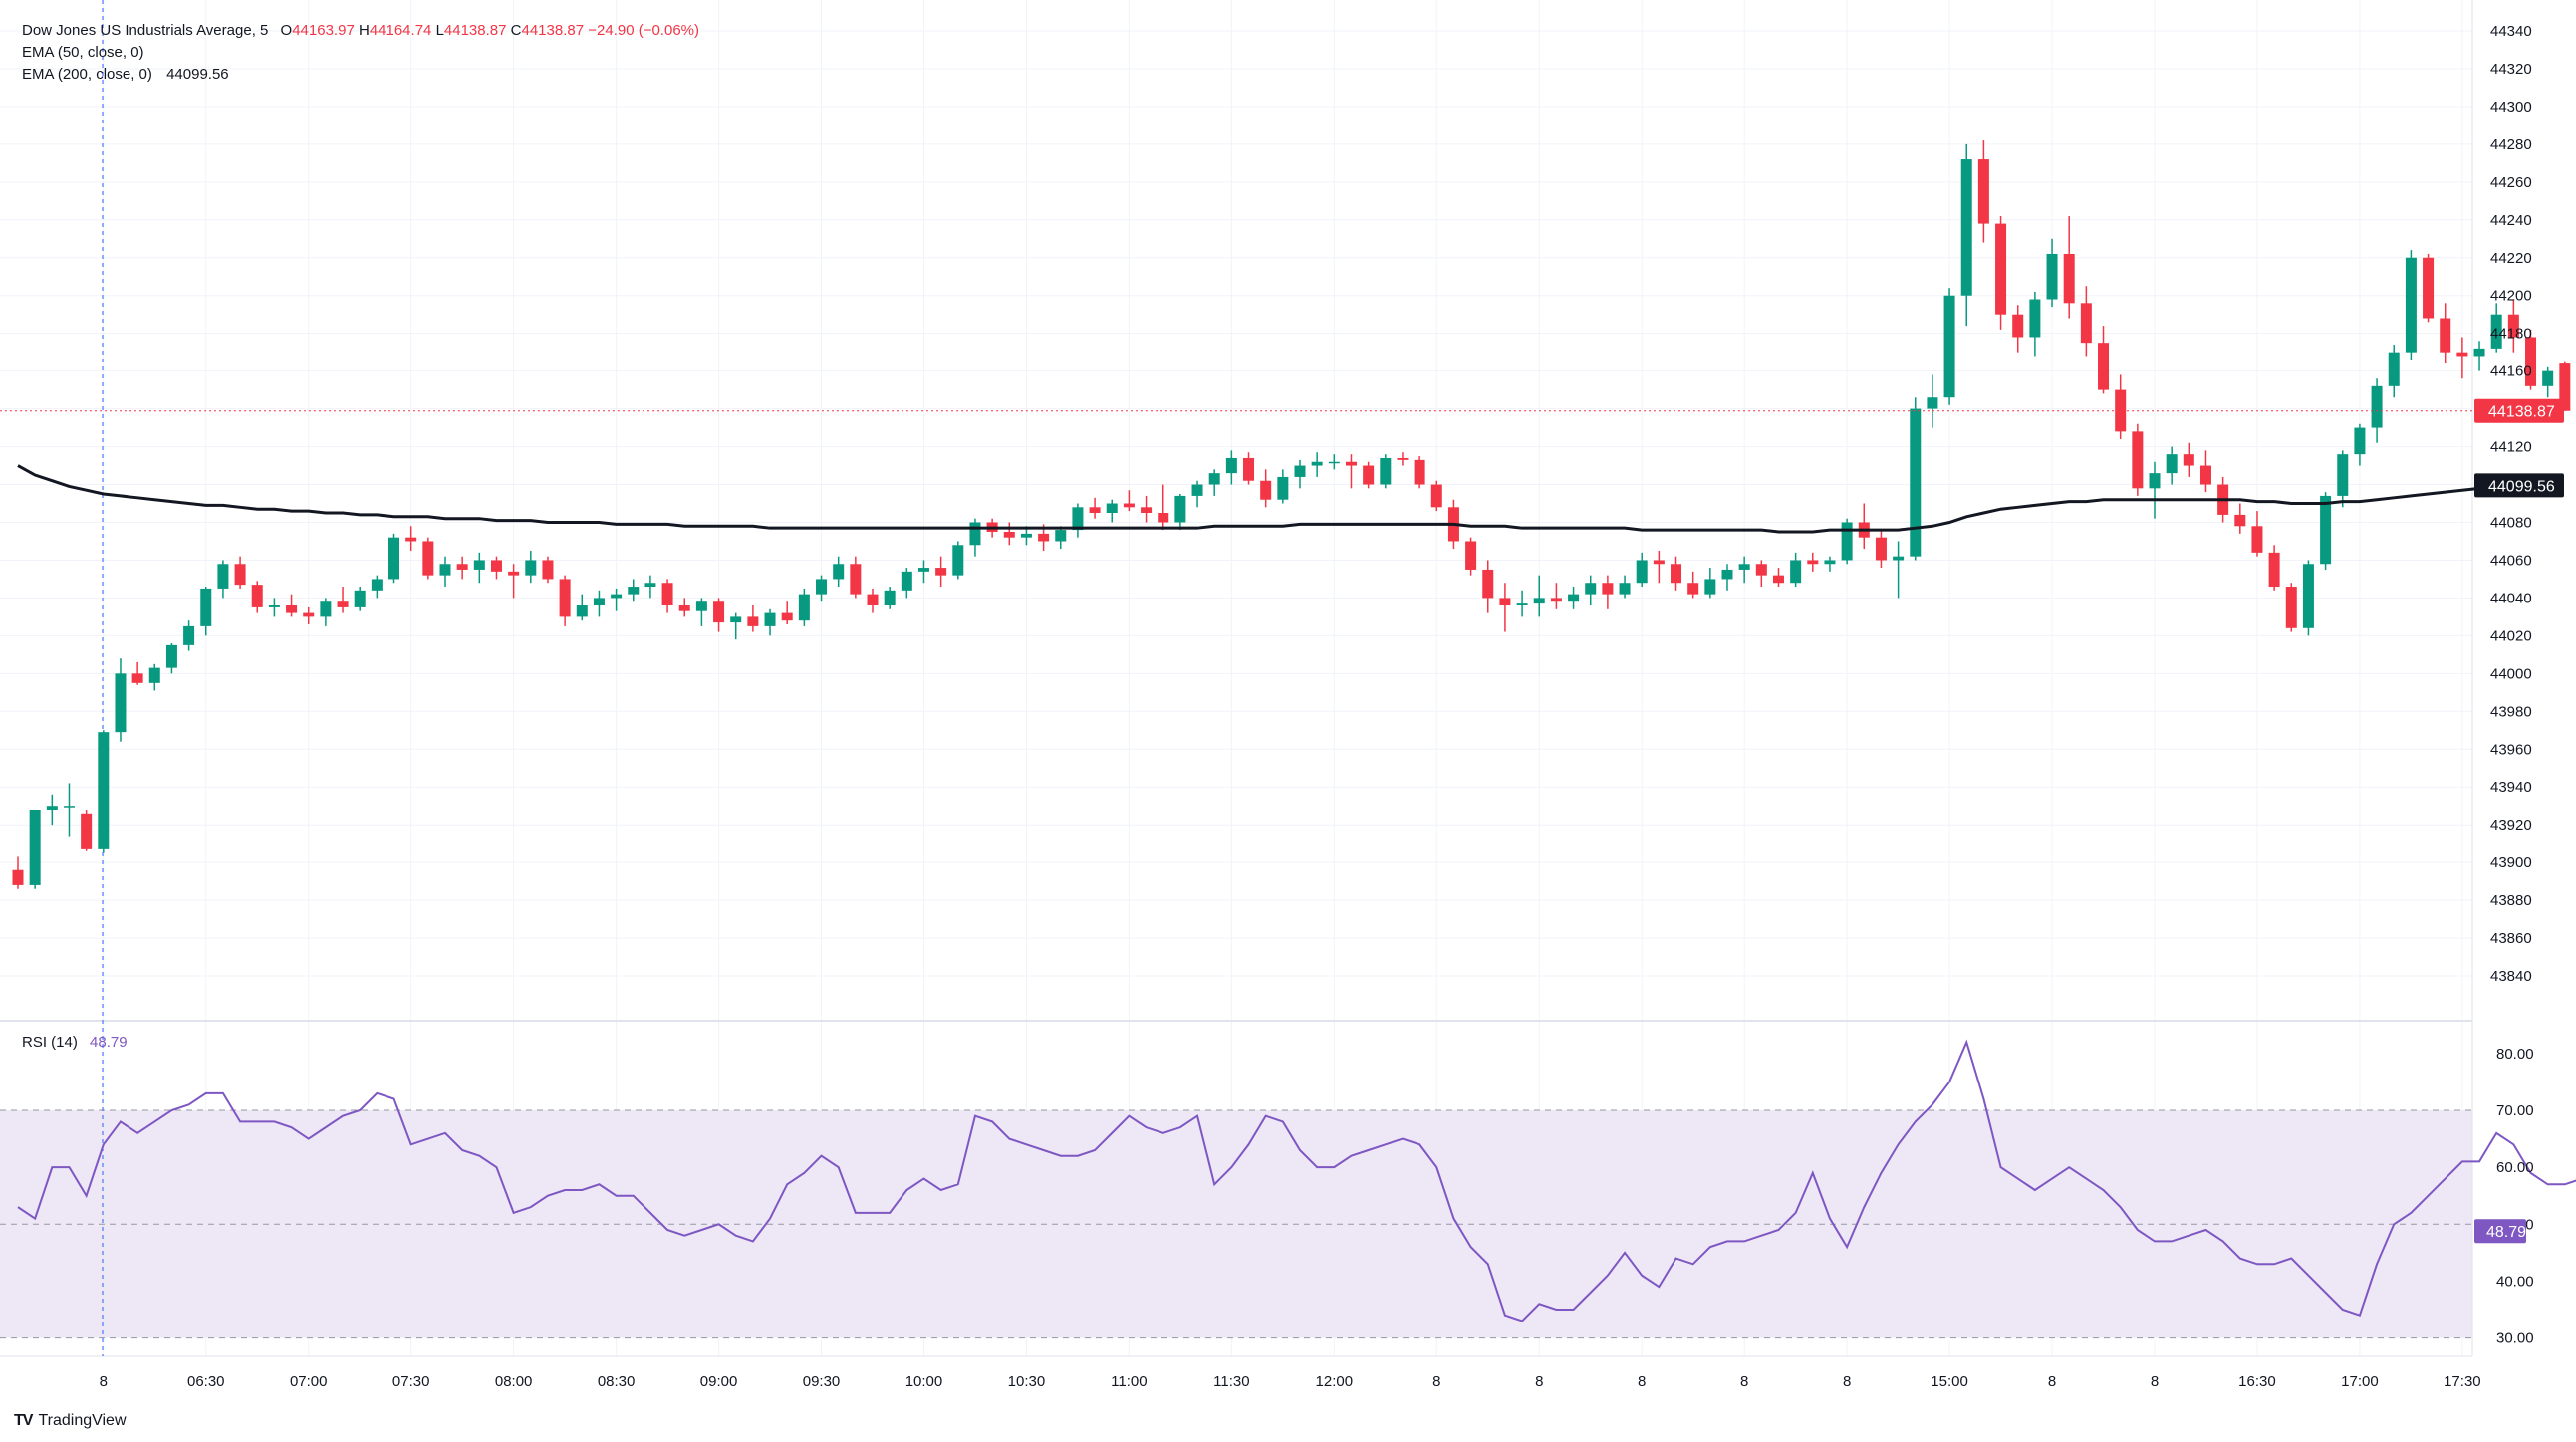 This screenshot has height=1442, width=2576. Describe the element at coordinates (617, 1381) in the screenshot. I see `time-tick-label: 08:30` at that location.